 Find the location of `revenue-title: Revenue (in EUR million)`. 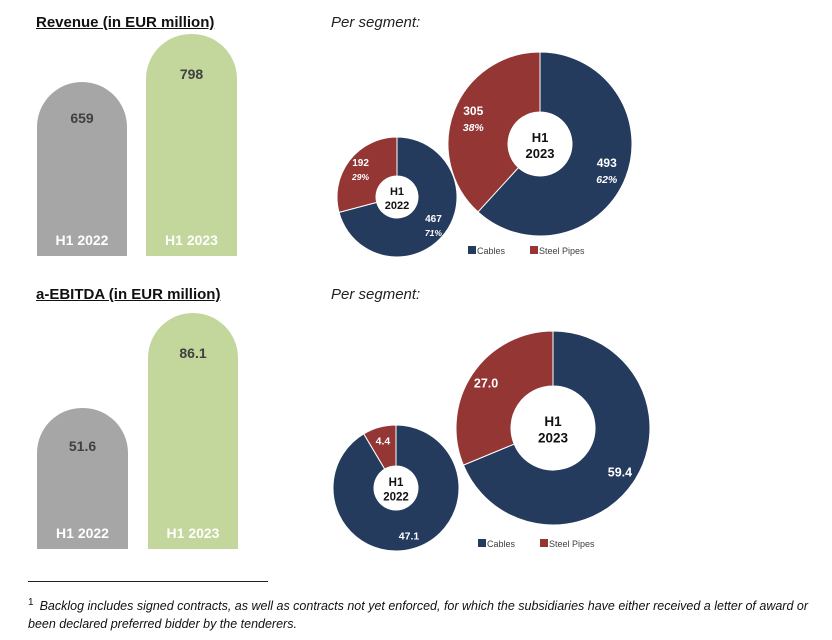

revenue-title: Revenue (in EUR million) is located at coordinates (125, 22).